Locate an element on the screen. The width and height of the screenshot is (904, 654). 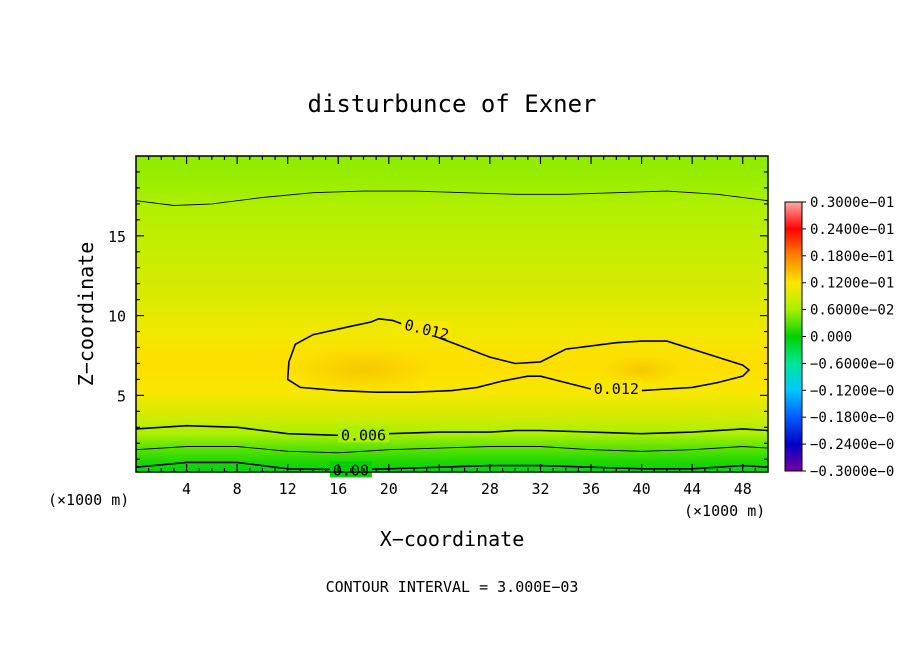
colorbar-label-4: 0.6000e−02 is located at coordinates (852, 311).